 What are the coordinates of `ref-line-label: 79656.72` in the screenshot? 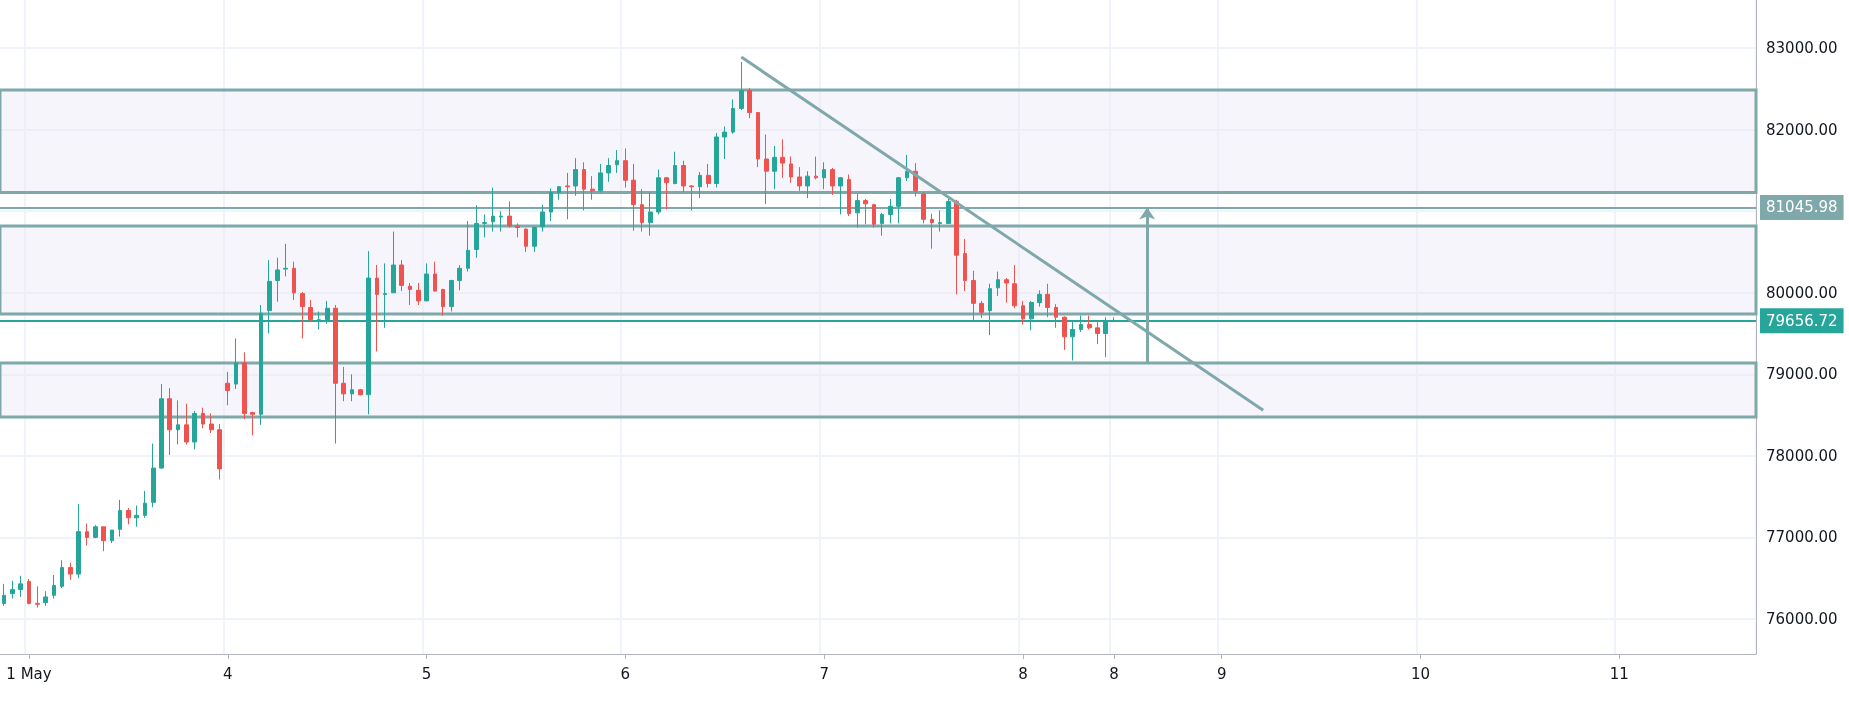 It's located at (1802, 320).